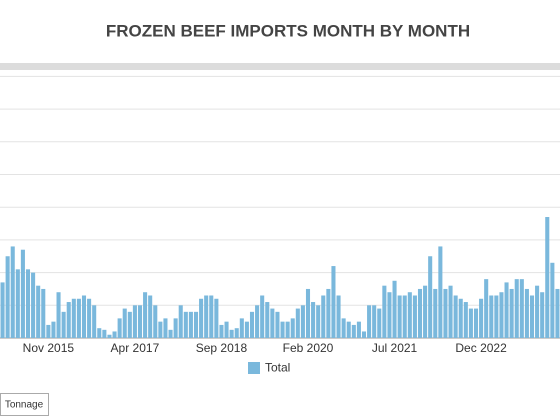 This screenshot has height=420, width=560. What do you see at coordinates (277, 368) in the screenshot?
I see `legend-label: Total` at bounding box center [277, 368].